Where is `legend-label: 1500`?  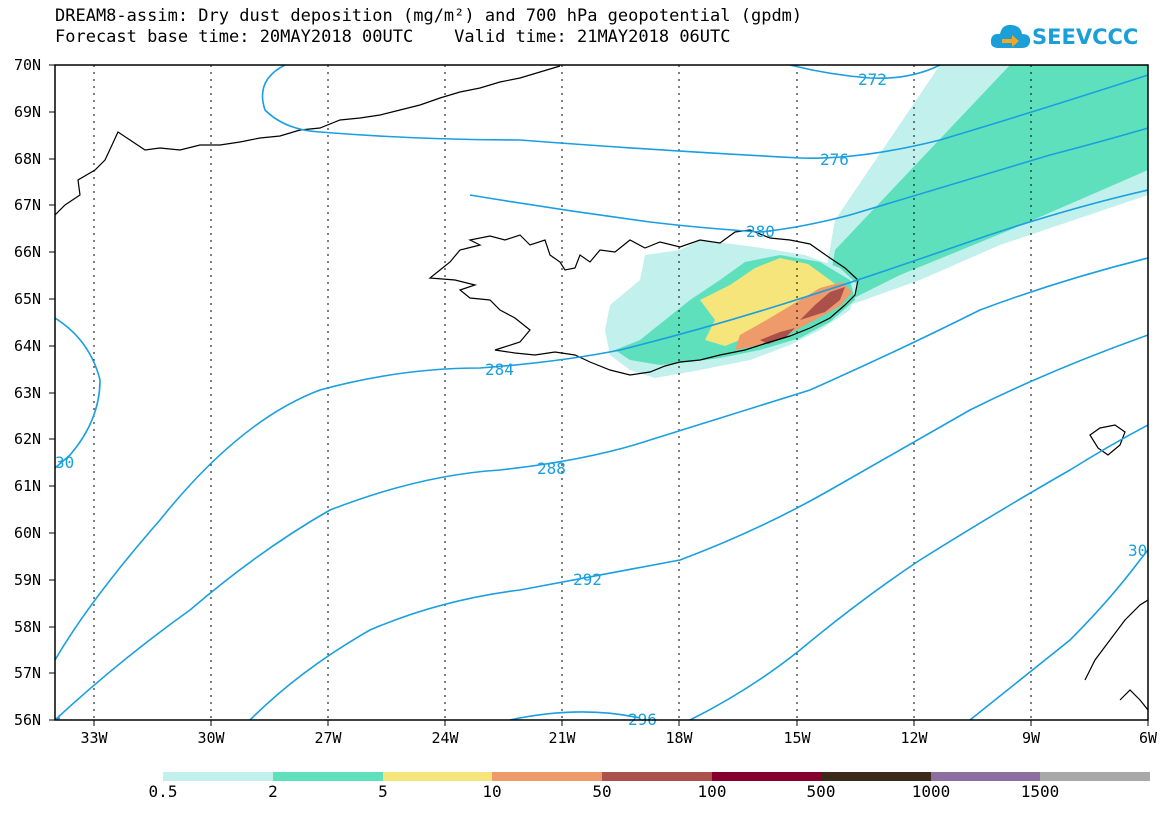 legend-label: 1500 is located at coordinates (1040, 791).